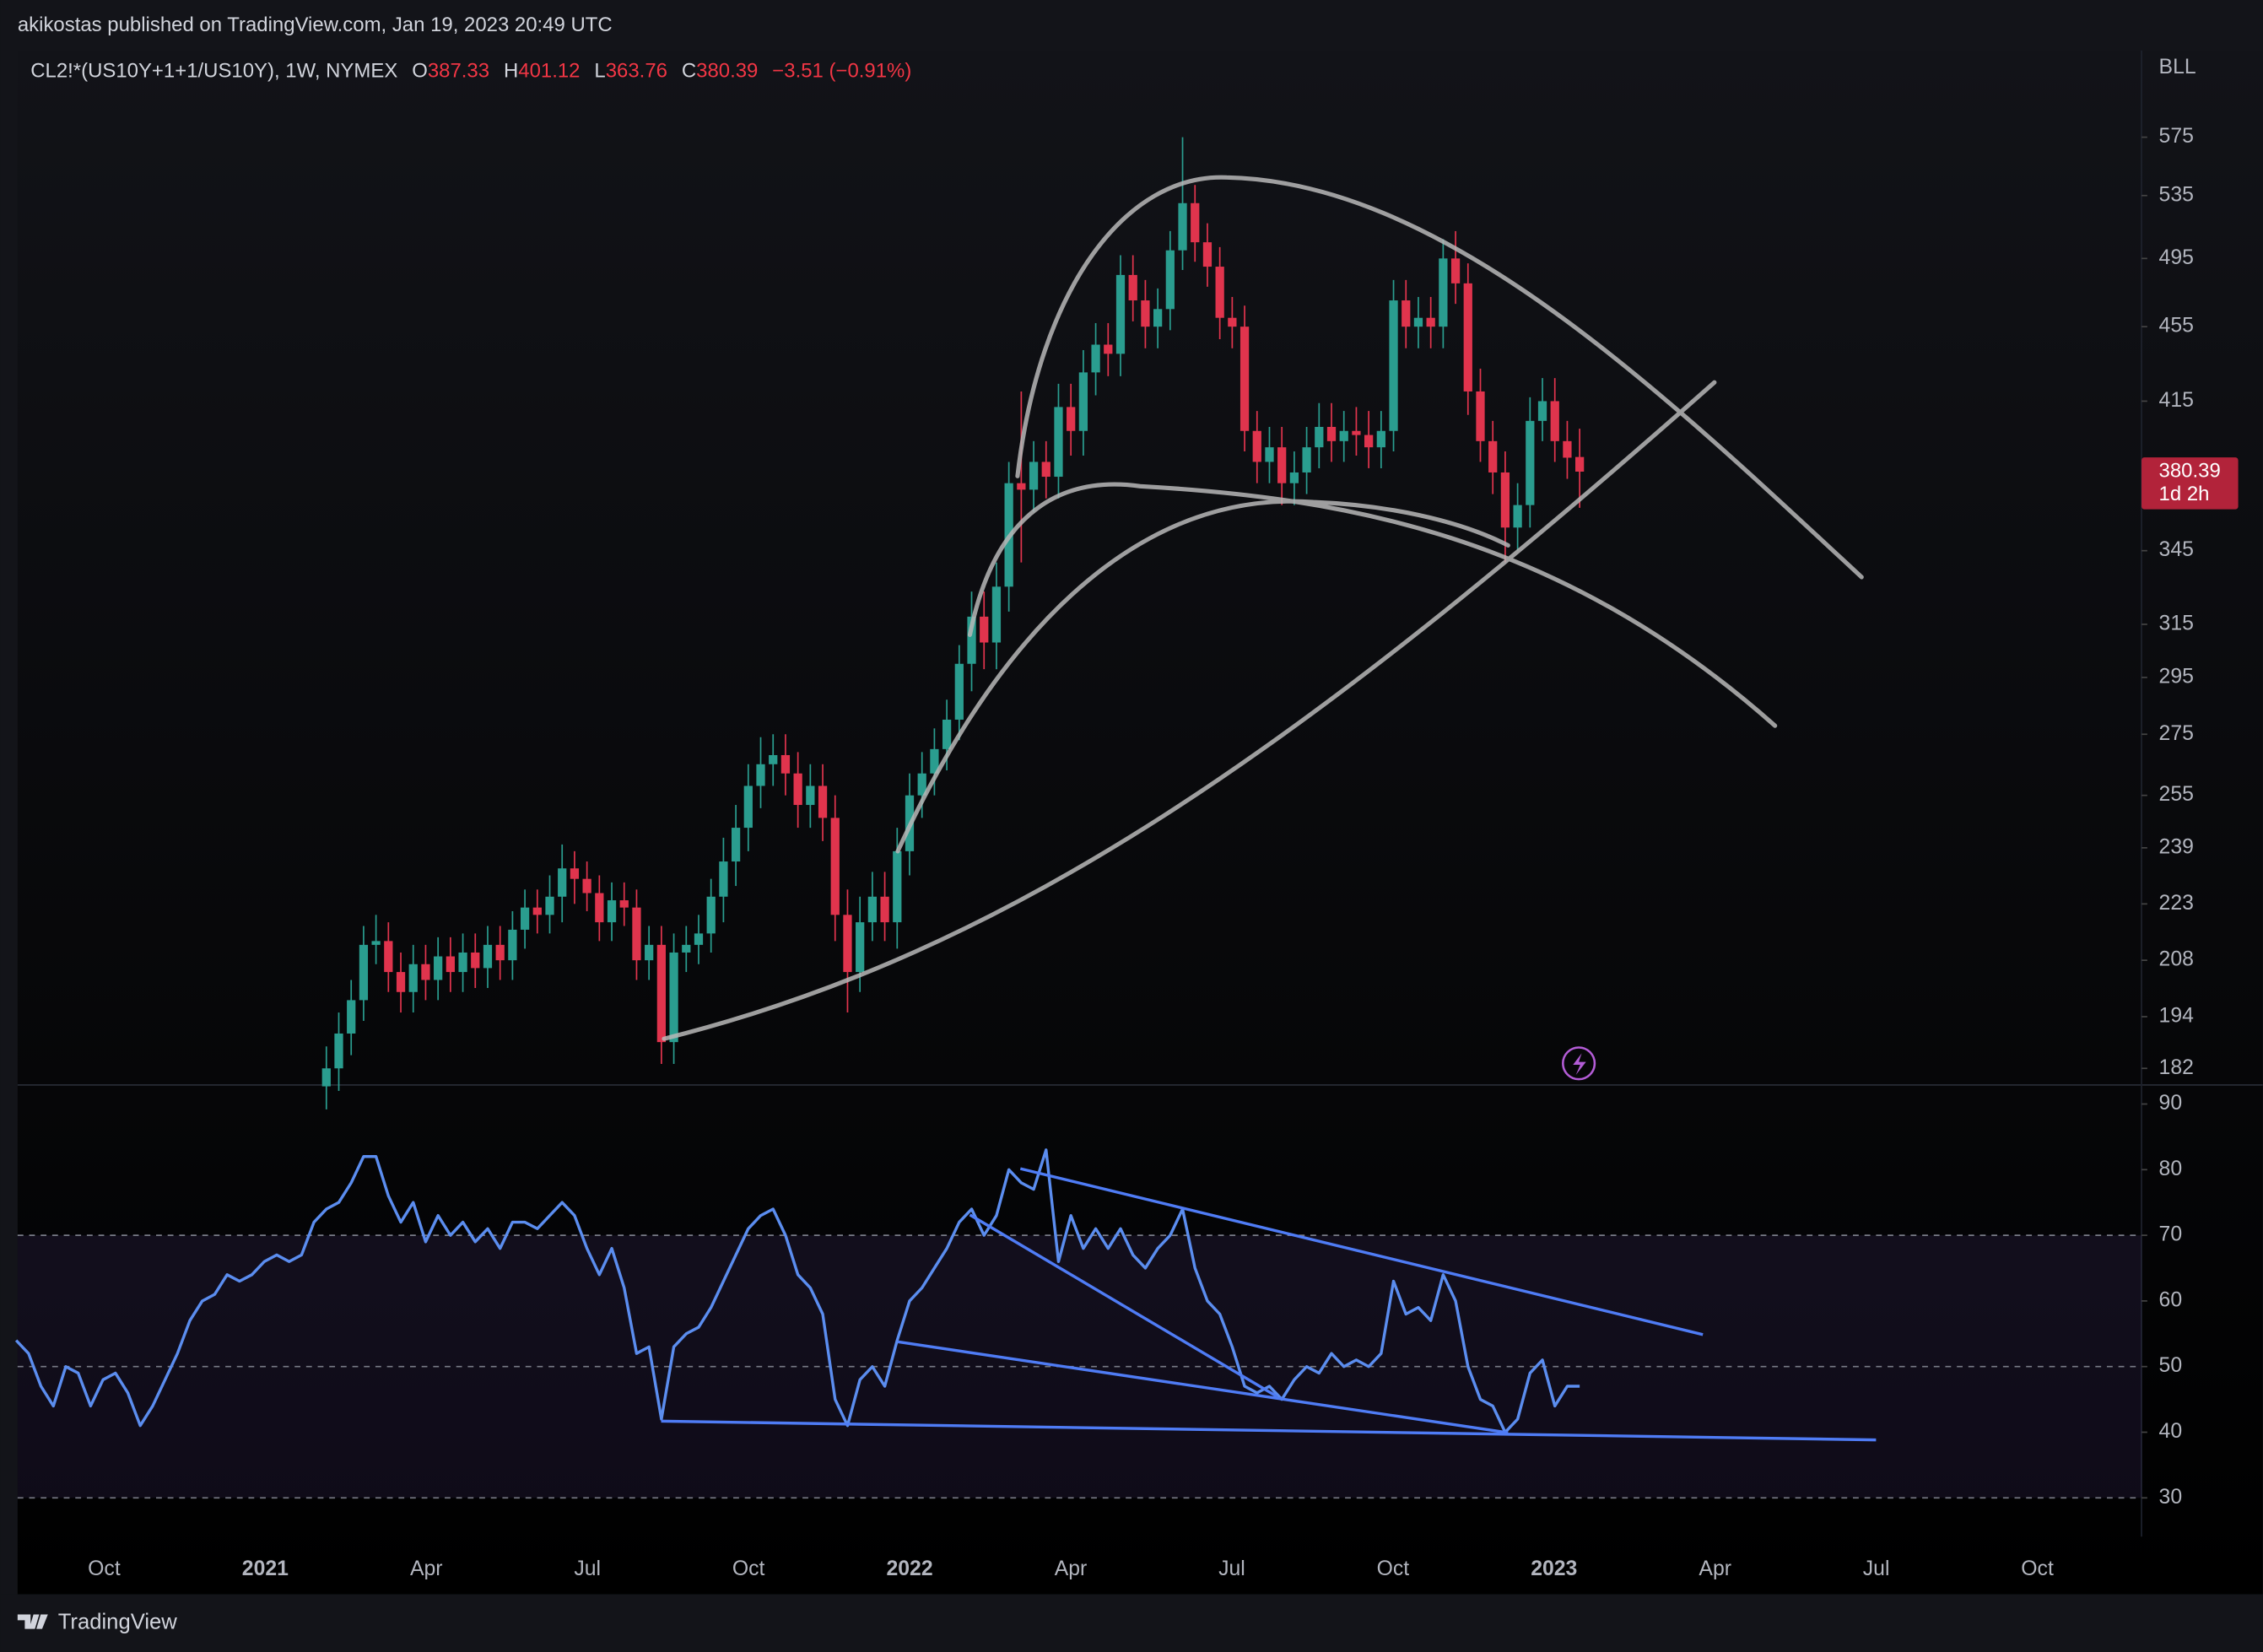  I want to click on x-tick-label: Oct, so click(748, 1569).